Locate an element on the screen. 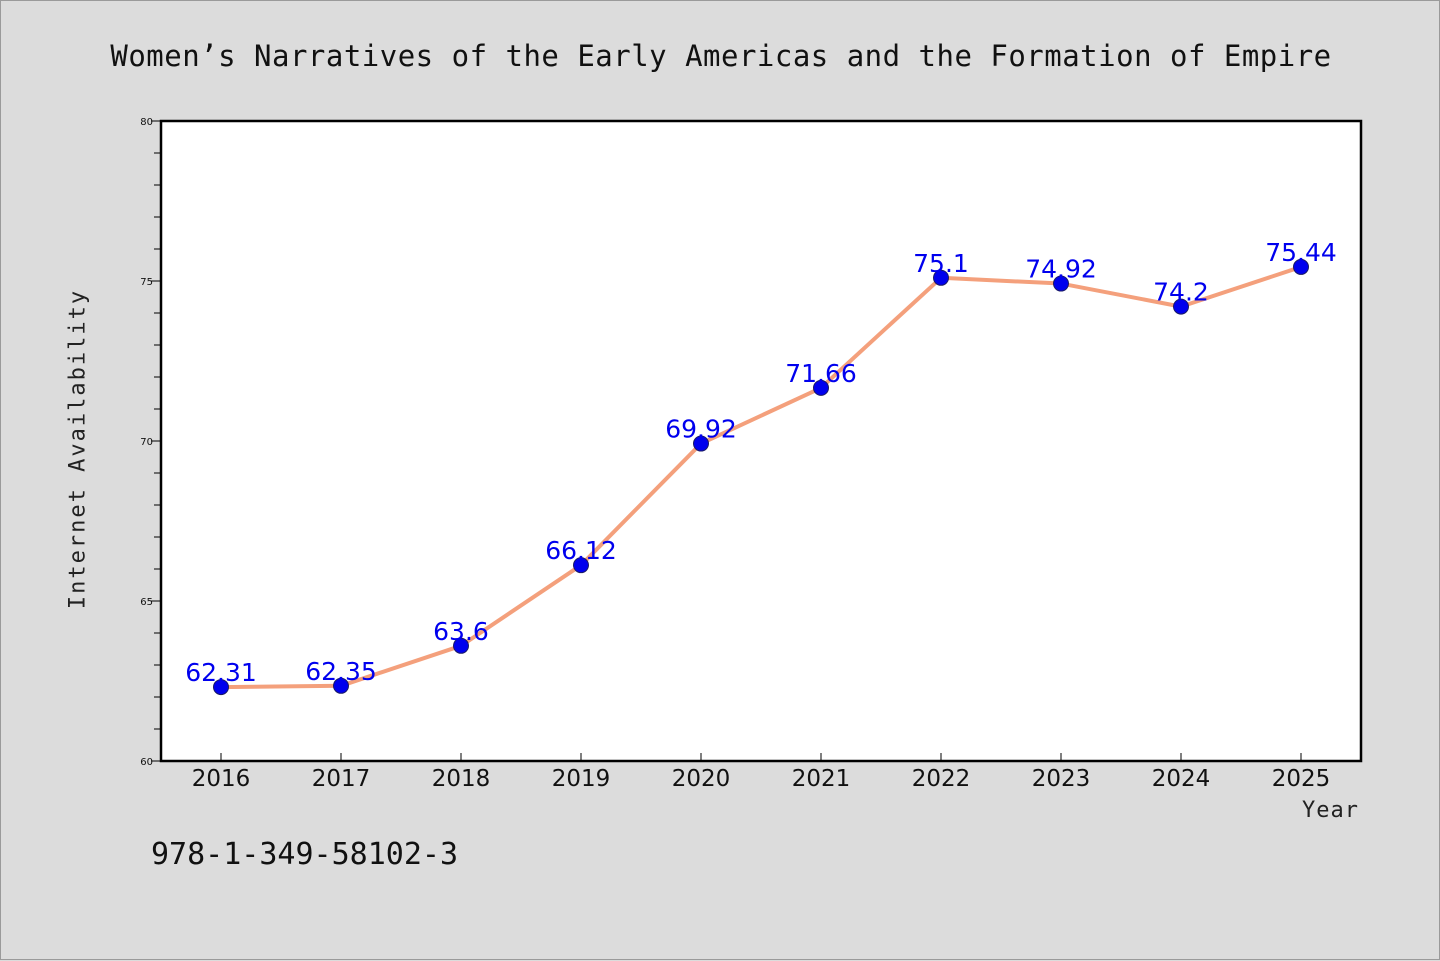 The height and width of the screenshot is (961, 1440). data-label: 74.92 is located at coordinates (1061, 269).